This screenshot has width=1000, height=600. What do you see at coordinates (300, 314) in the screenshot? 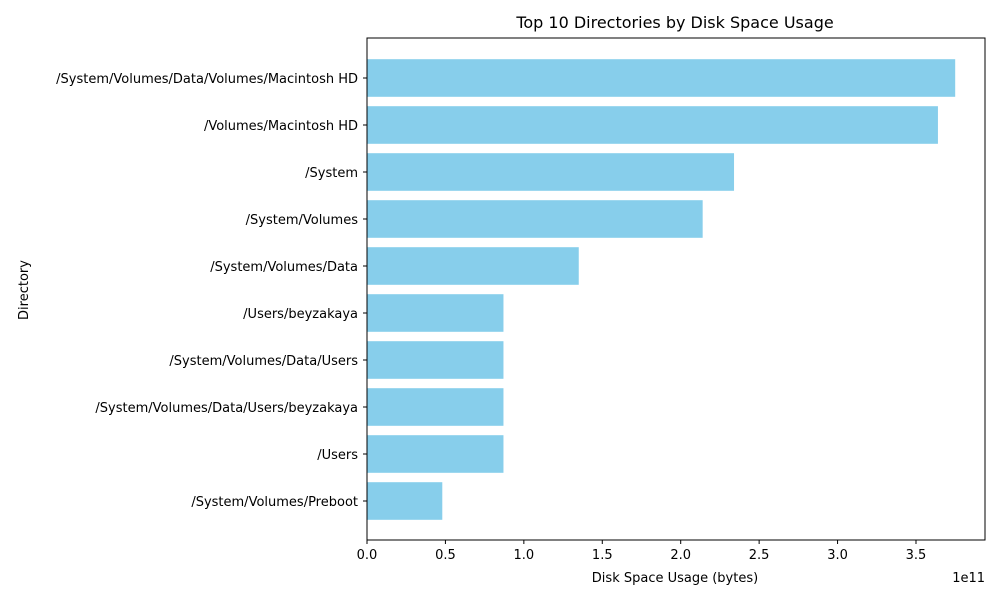
I see `y-tick-label: /Users/beyzakaya` at bounding box center [300, 314].